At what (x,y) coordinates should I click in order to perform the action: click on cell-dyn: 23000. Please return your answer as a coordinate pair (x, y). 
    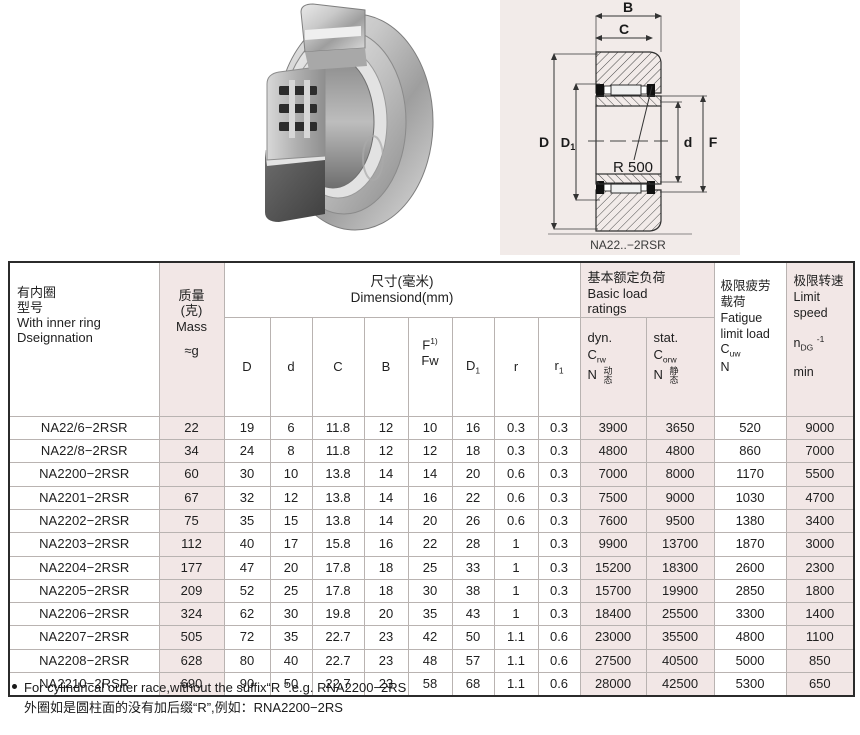
    Looking at the image, I should click on (613, 637).